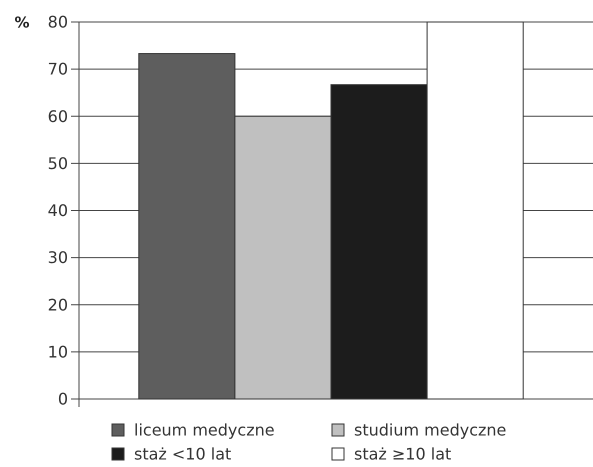 This screenshot has height=467, width=593. I want to click on y-tick-label: 30, so click(58, 258).